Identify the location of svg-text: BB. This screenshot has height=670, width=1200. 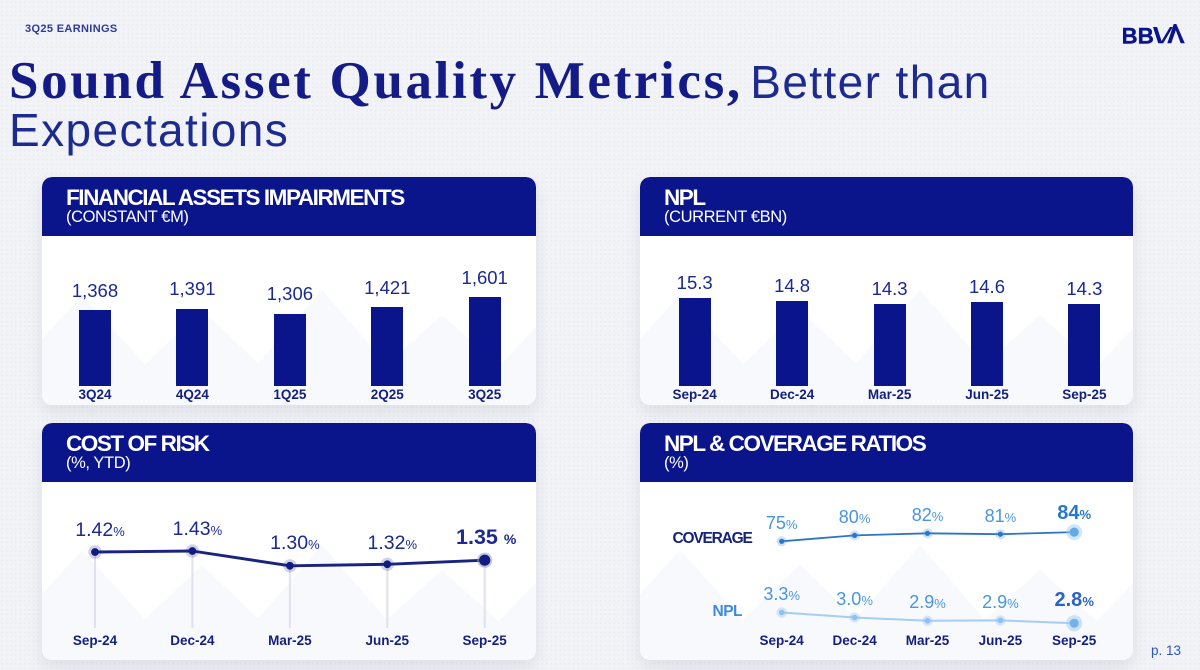
(1138, 34).